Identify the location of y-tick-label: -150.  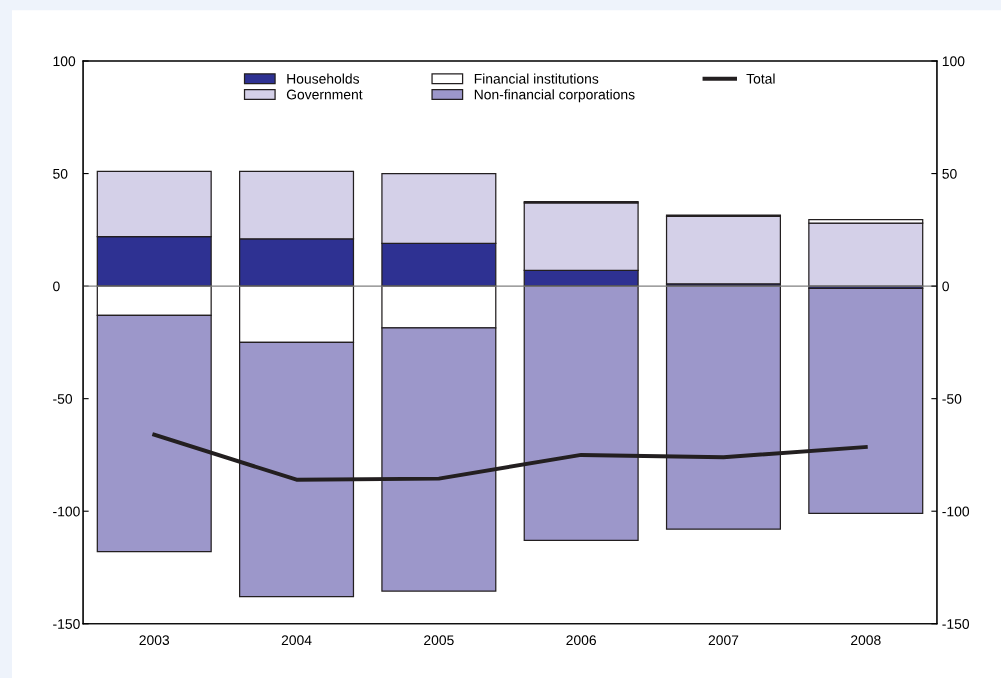
(66, 624).